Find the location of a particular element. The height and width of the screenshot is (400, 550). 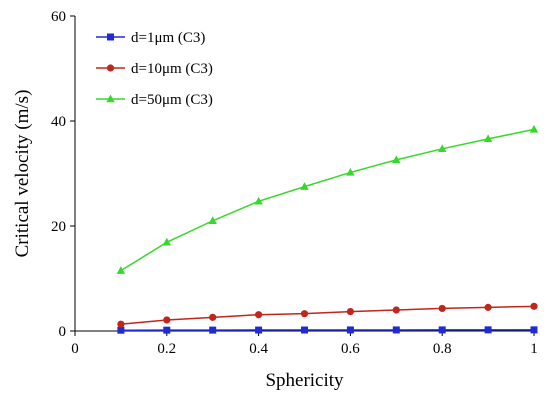

legend-item: d=1μm (C3) is located at coordinates (150, 38).